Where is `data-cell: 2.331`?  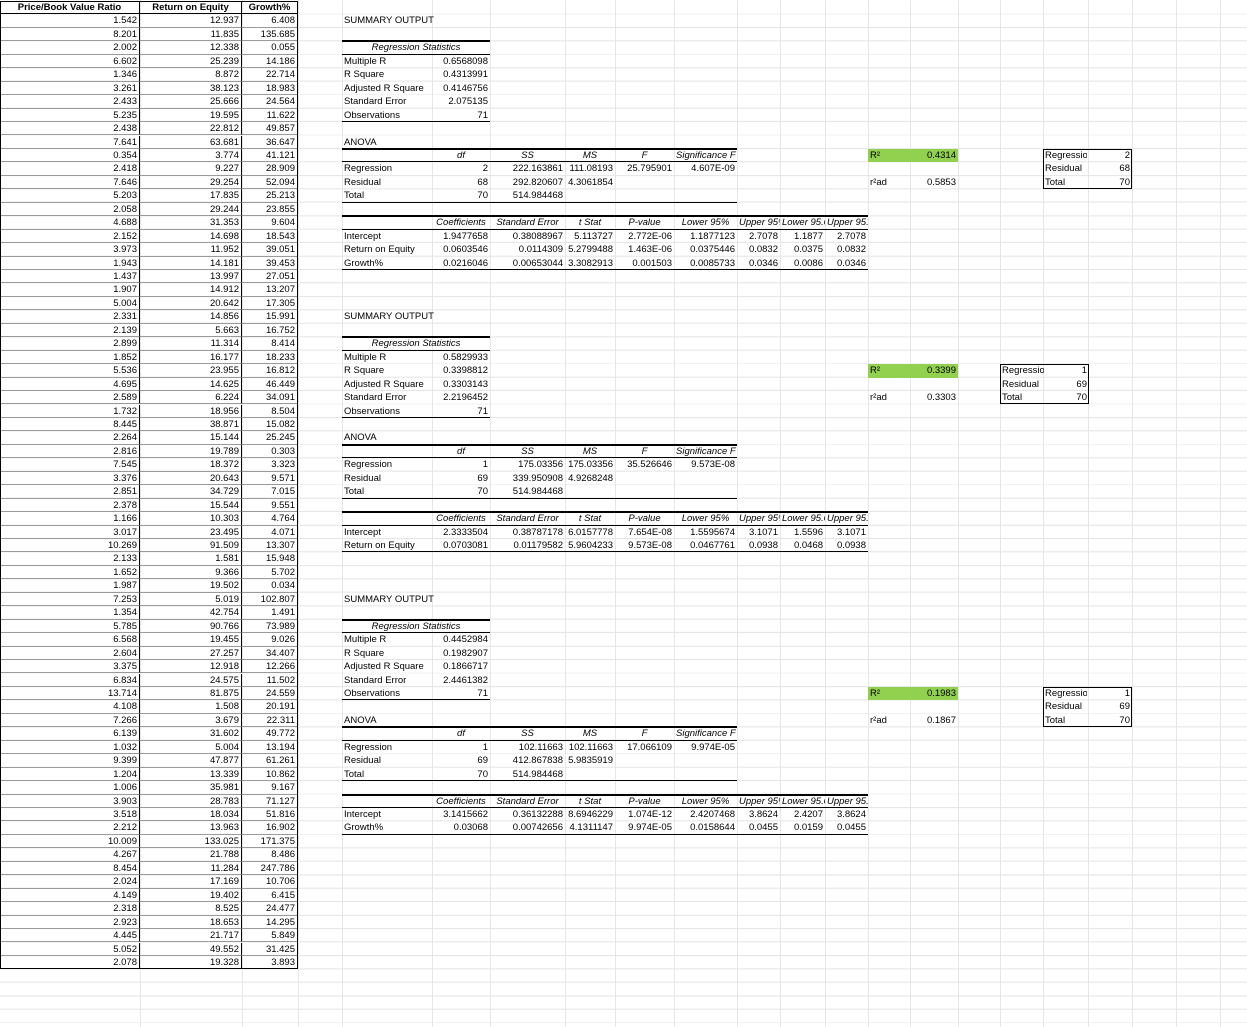
data-cell: 2.331 is located at coordinates (70, 317).